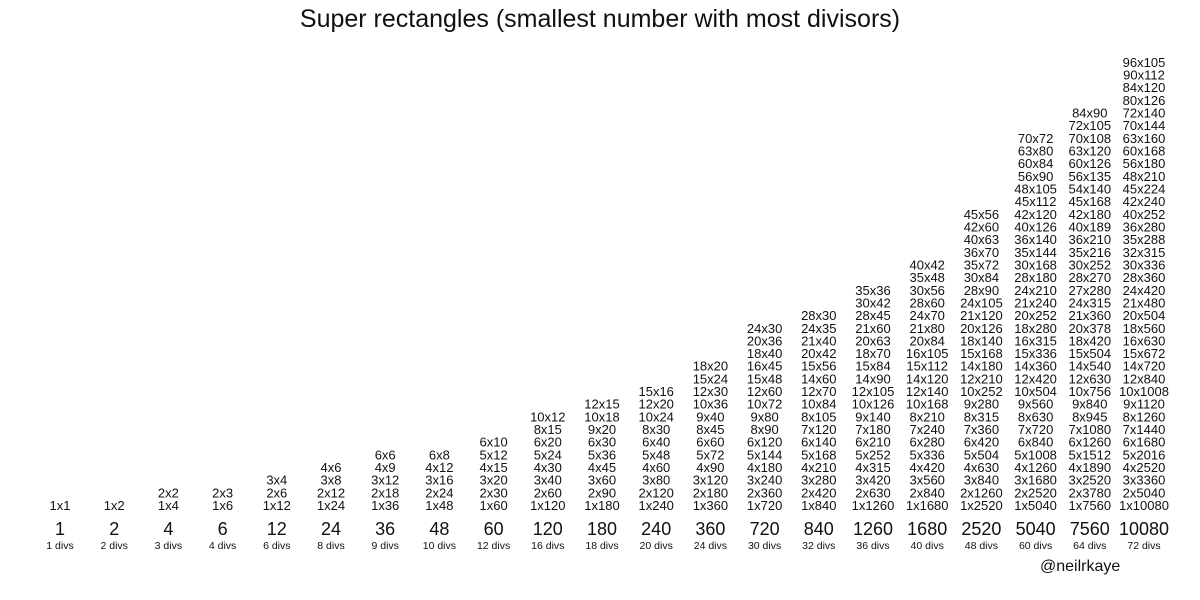  What do you see at coordinates (1089, 505) in the screenshot?
I see `rectangle-label: 1x7560` at bounding box center [1089, 505].